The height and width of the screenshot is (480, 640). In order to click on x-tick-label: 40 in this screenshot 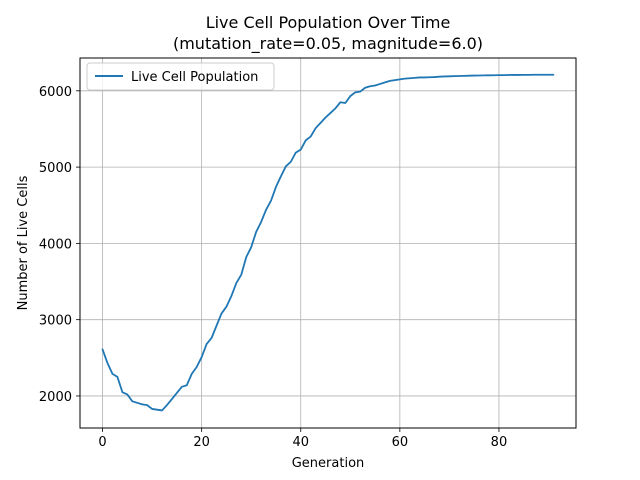, I will do `click(300, 442)`.